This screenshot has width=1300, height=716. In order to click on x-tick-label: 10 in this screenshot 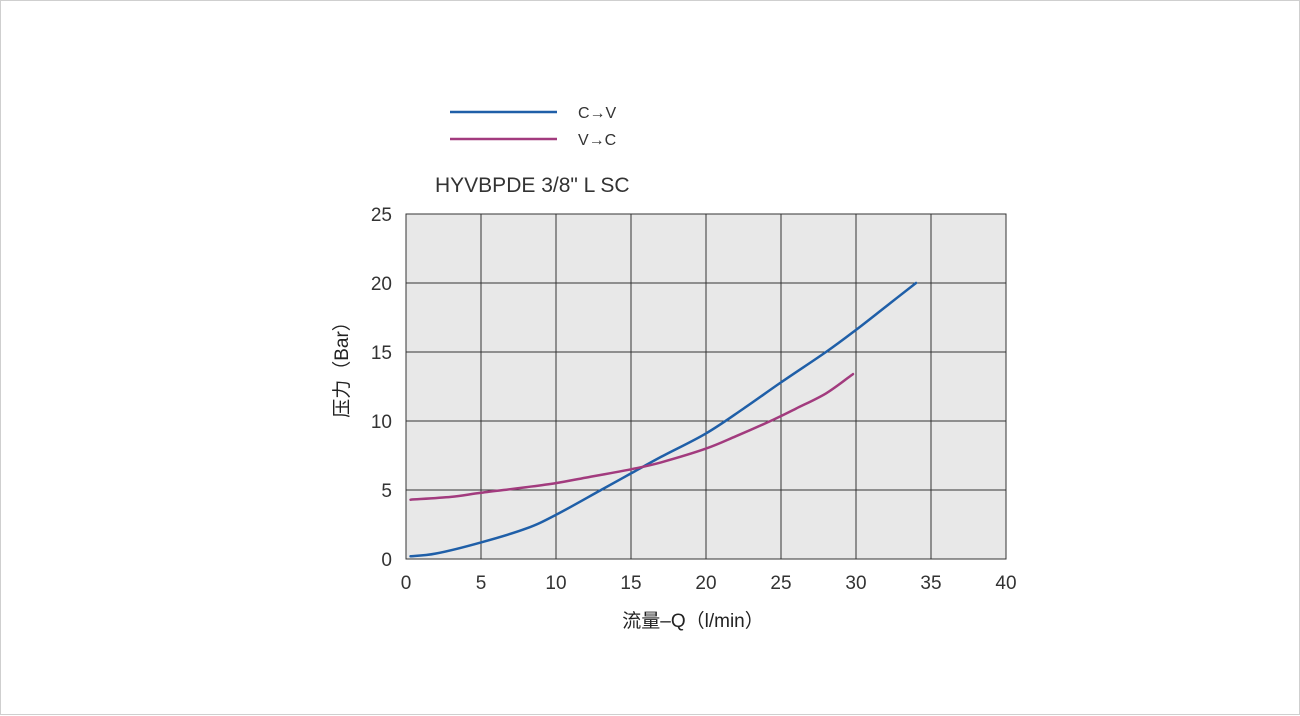, I will do `click(555, 583)`.